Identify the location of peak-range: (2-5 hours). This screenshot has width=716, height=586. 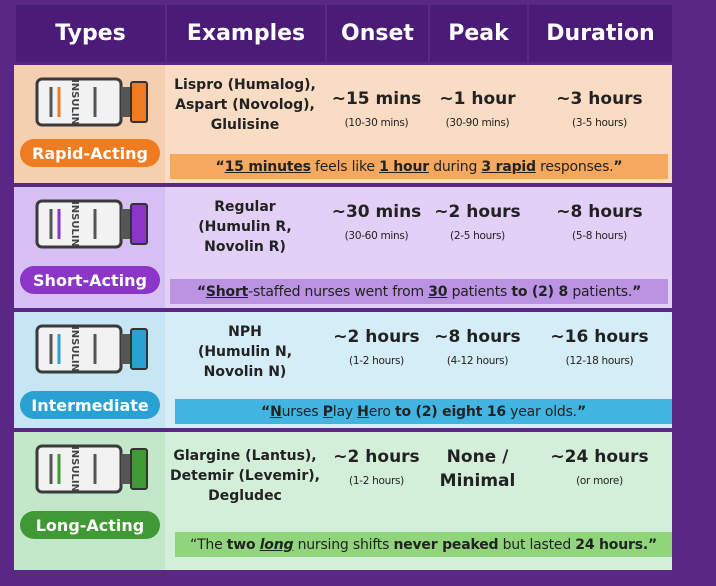
(477, 236).